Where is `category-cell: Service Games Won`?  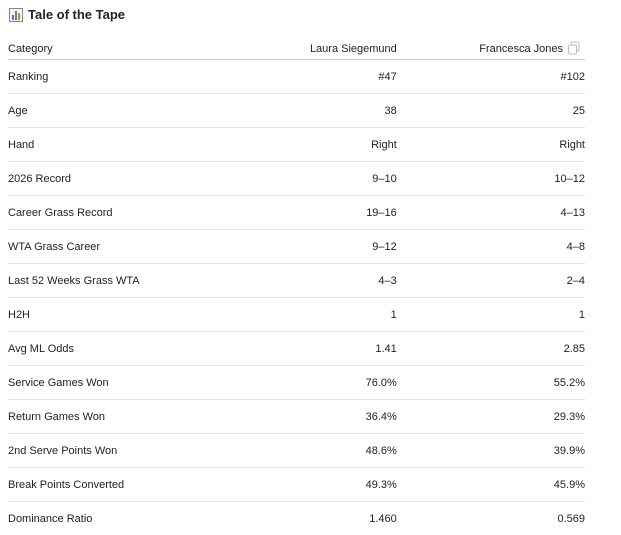
category-cell: Service Games Won is located at coordinates (125, 383).